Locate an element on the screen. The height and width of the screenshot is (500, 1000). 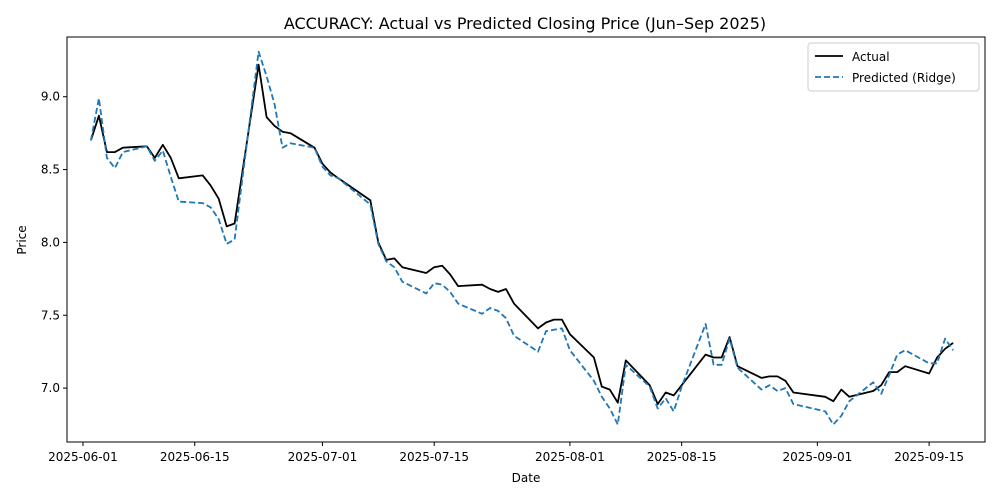
x-tick-label: 2025-09-15 is located at coordinates (929, 457).